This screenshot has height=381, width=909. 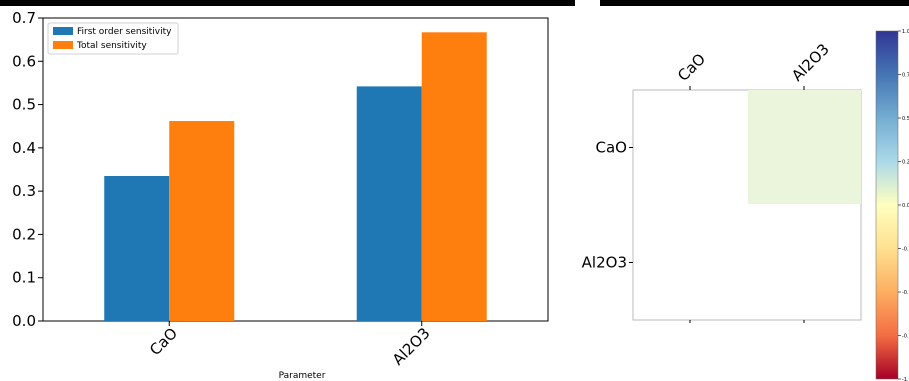 I want to click on x-axis: CaO Al2O3, so click(x=290, y=345).